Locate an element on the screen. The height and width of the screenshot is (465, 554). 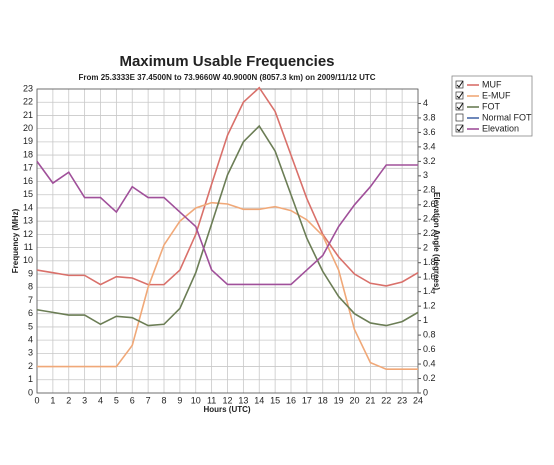
legend-label: MUF is located at coordinates (492, 84).